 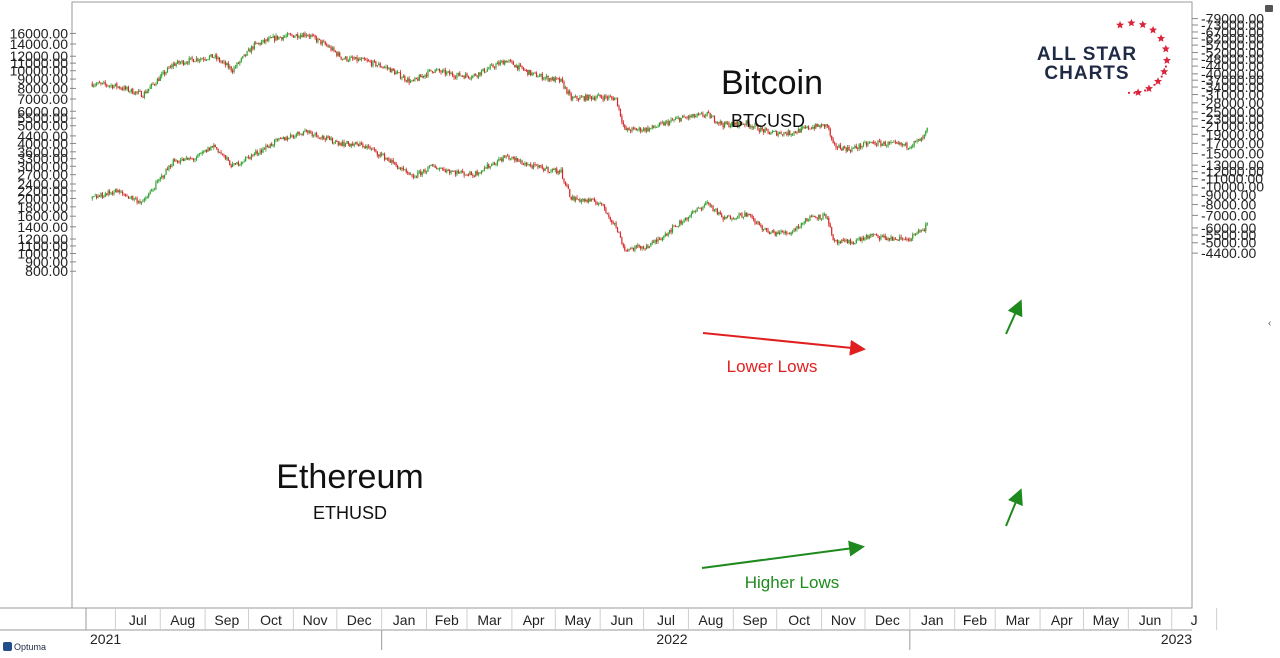 I want to click on btc-candles, so click(x=509, y=92).